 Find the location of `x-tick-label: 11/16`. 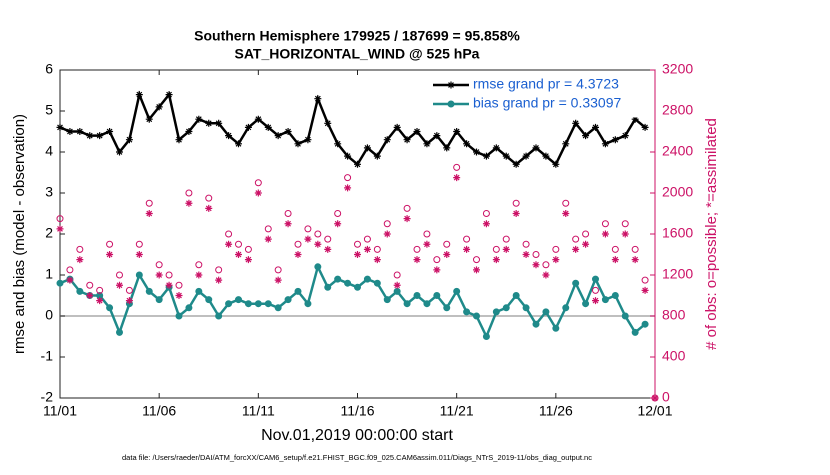

x-tick-label: 11/16 is located at coordinates (358, 411).